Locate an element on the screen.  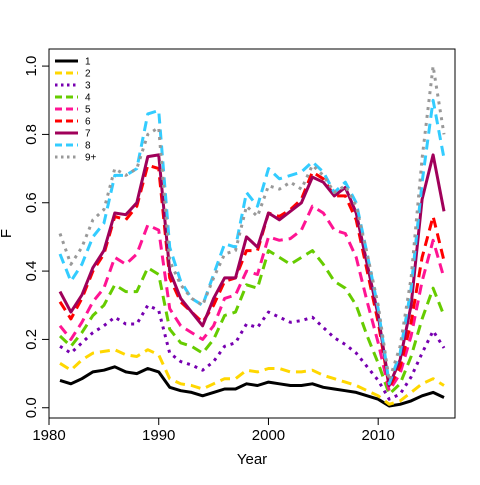
legend-label-8: 8 is located at coordinates (88, 146).